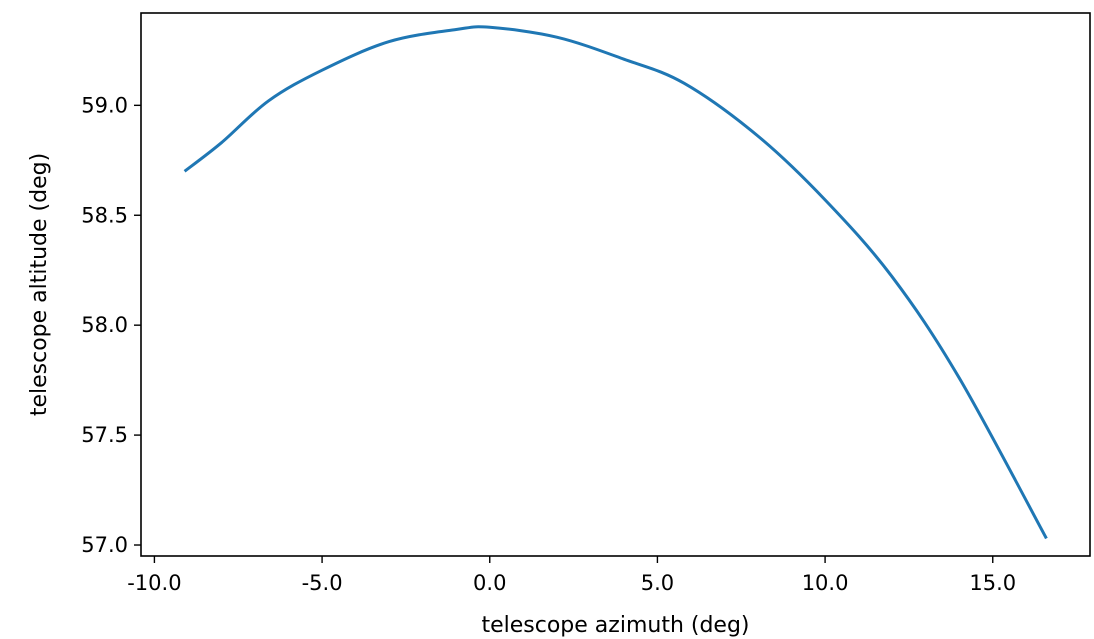 The image size is (1094, 639). Describe the element at coordinates (992, 583) in the screenshot. I see `x-tick-label: 15.0` at that location.